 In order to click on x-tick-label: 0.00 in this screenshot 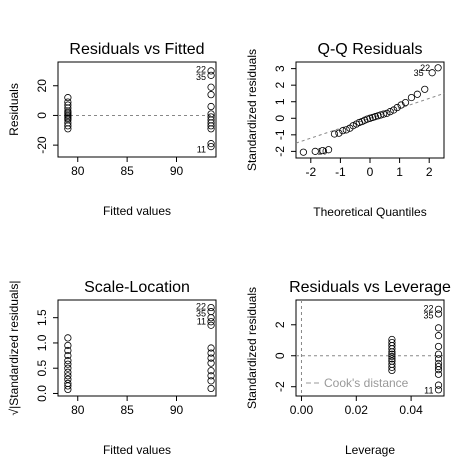, I will do `click(302, 410)`.